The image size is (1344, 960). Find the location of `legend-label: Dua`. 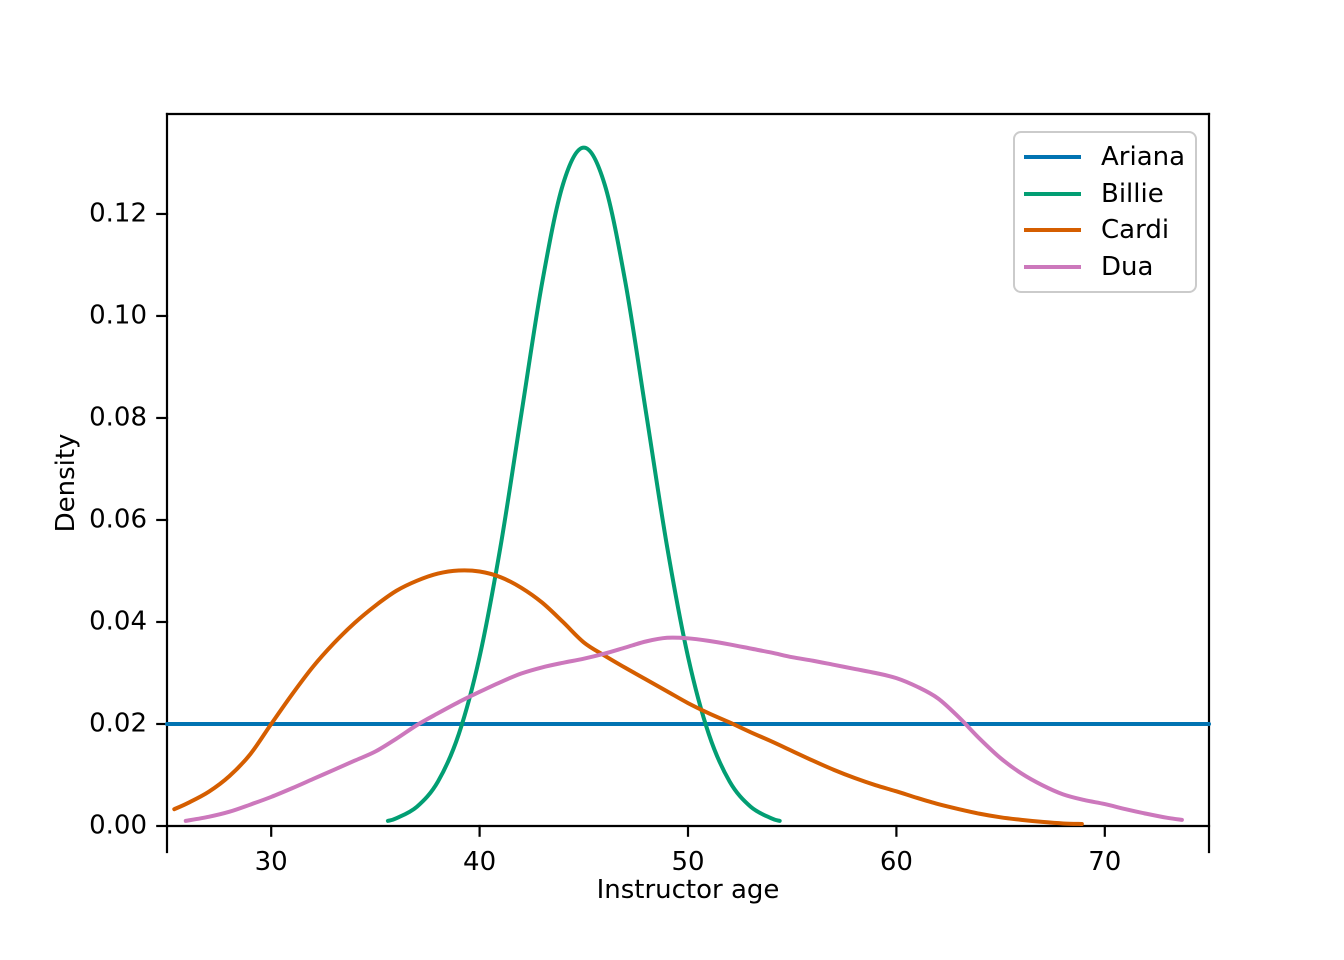

legend-label: Dua is located at coordinates (1127, 266).